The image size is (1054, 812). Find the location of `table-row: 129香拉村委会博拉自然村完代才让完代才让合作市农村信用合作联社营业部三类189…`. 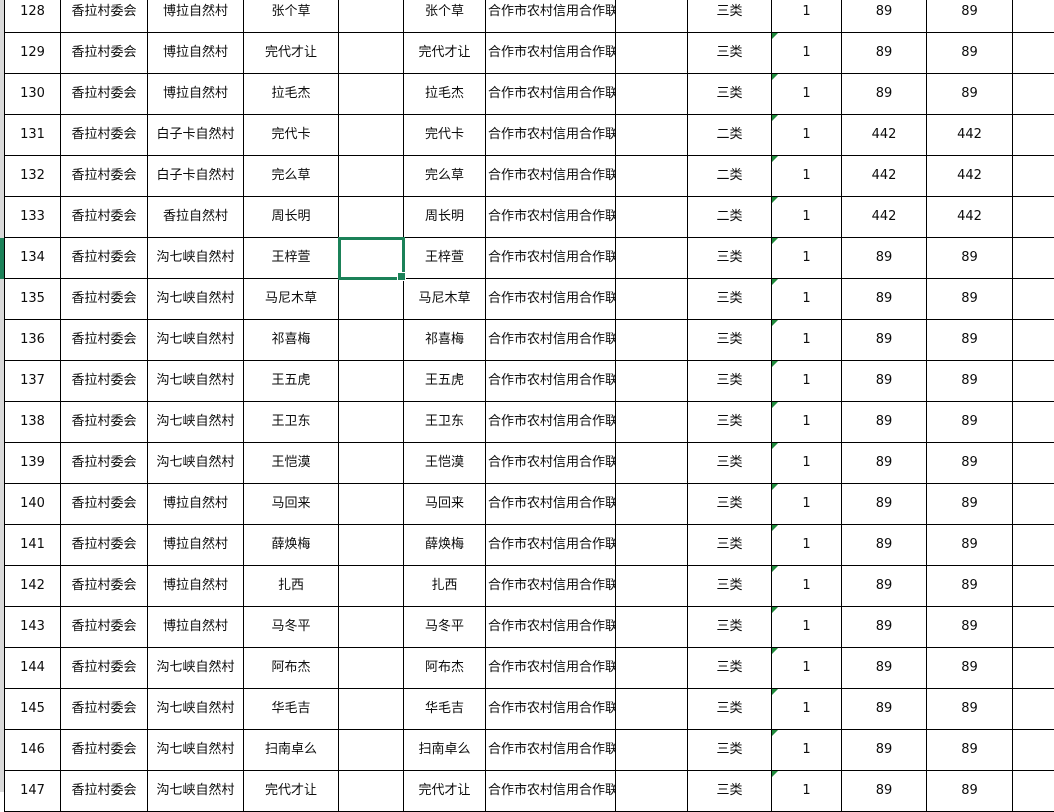

table-row: 129香拉村委会博拉自然村完代才让完代才让合作市农村信用合作联社营业部三类189… is located at coordinates (529, 53).